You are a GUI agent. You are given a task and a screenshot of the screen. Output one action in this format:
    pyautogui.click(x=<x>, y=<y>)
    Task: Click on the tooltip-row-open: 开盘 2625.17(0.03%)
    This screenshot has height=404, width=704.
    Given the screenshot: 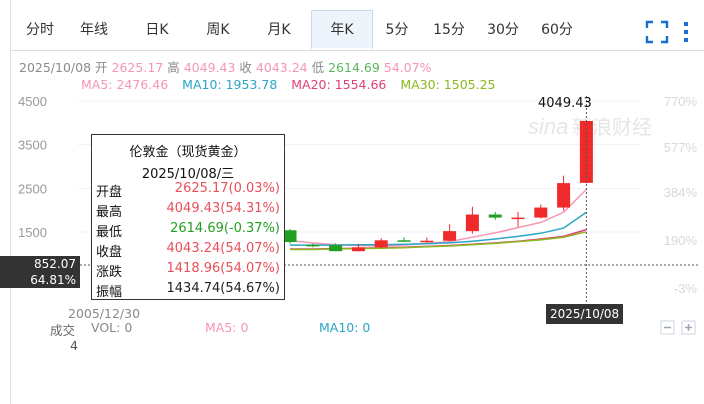 What is the action you would take?
    pyautogui.click(x=188, y=191)
    